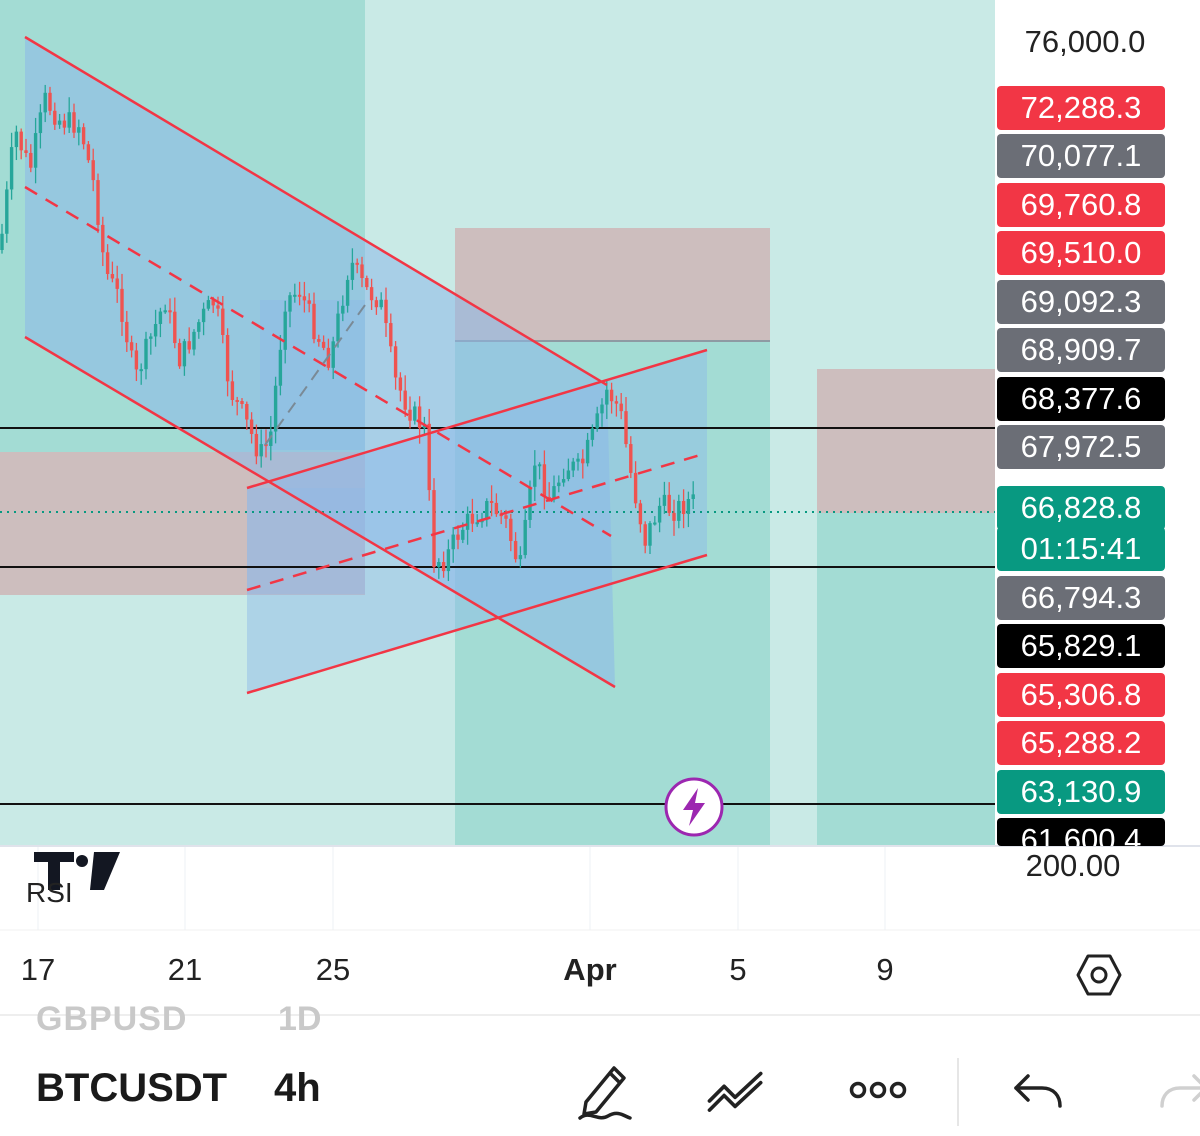 The width and height of the screenshot is (1200, 1136). What do you see at coordinates (885, 969) in the screenshot?
I see `time-label: 9` at bounding box center [885, 969].